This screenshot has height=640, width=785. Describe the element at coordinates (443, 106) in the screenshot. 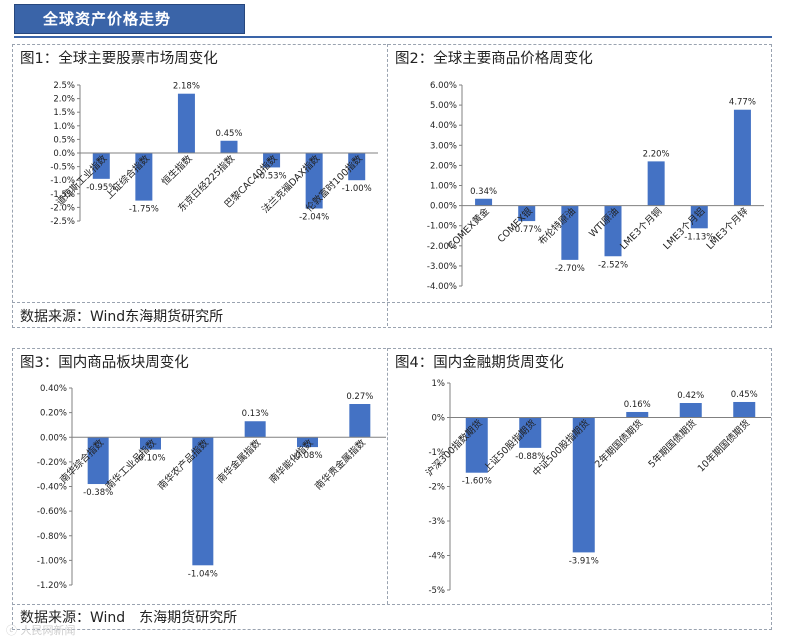

I see `y-tick-label: 5.00%` at that location.